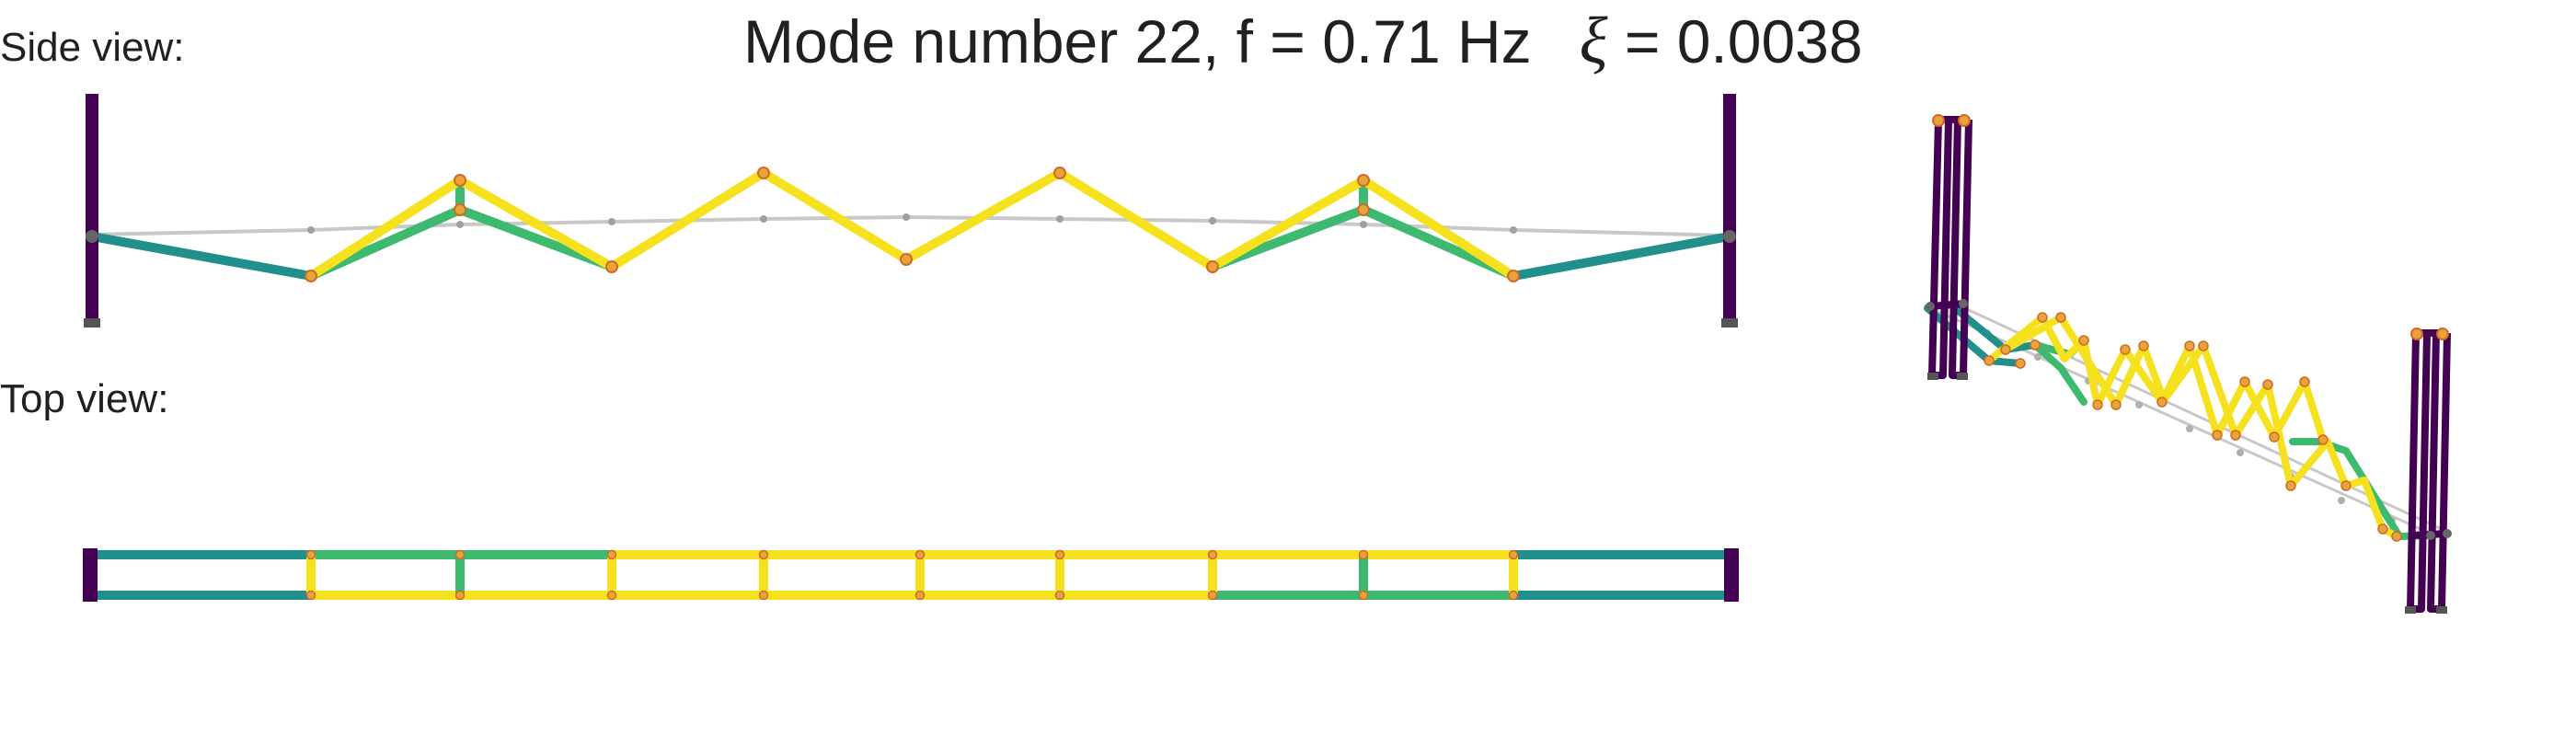  I want to click on side-undeformed-line, so click(911, 225).